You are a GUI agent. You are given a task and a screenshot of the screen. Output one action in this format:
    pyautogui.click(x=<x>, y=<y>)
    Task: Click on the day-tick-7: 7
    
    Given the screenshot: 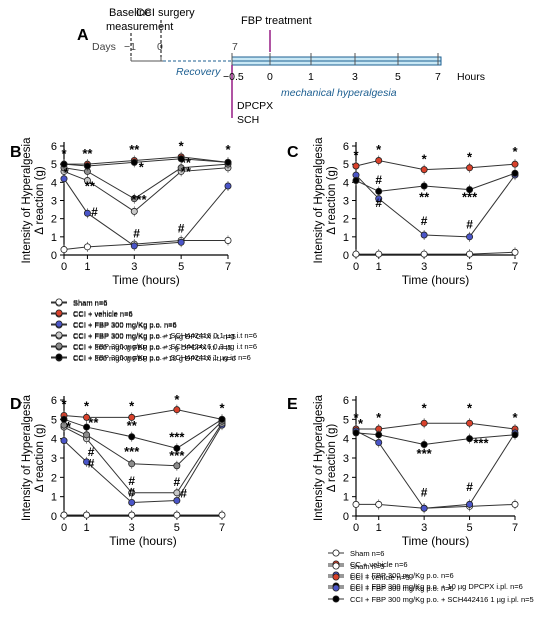 What is the action you would take?
    pyautogui.click(x=235, y=47)
    